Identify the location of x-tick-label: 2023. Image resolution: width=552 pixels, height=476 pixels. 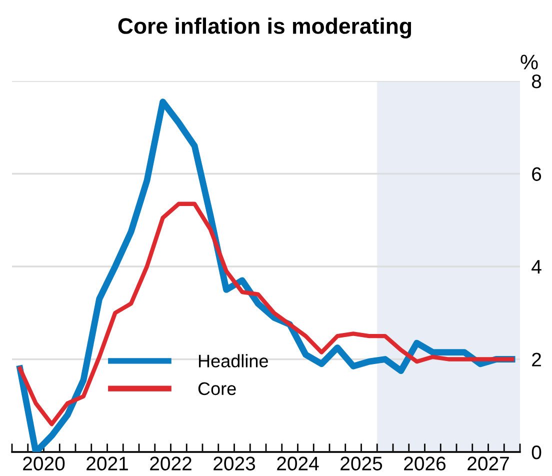
(235, 463).